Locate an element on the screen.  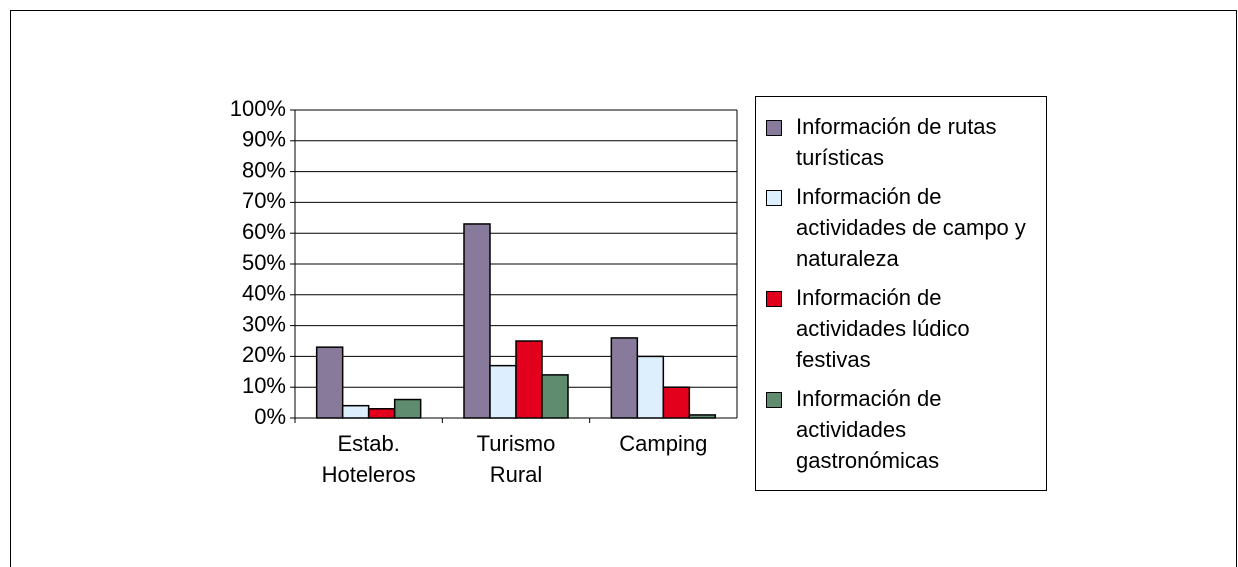
x-tick-label: Estab. Hoteleros is located at coordinates (369, 459).